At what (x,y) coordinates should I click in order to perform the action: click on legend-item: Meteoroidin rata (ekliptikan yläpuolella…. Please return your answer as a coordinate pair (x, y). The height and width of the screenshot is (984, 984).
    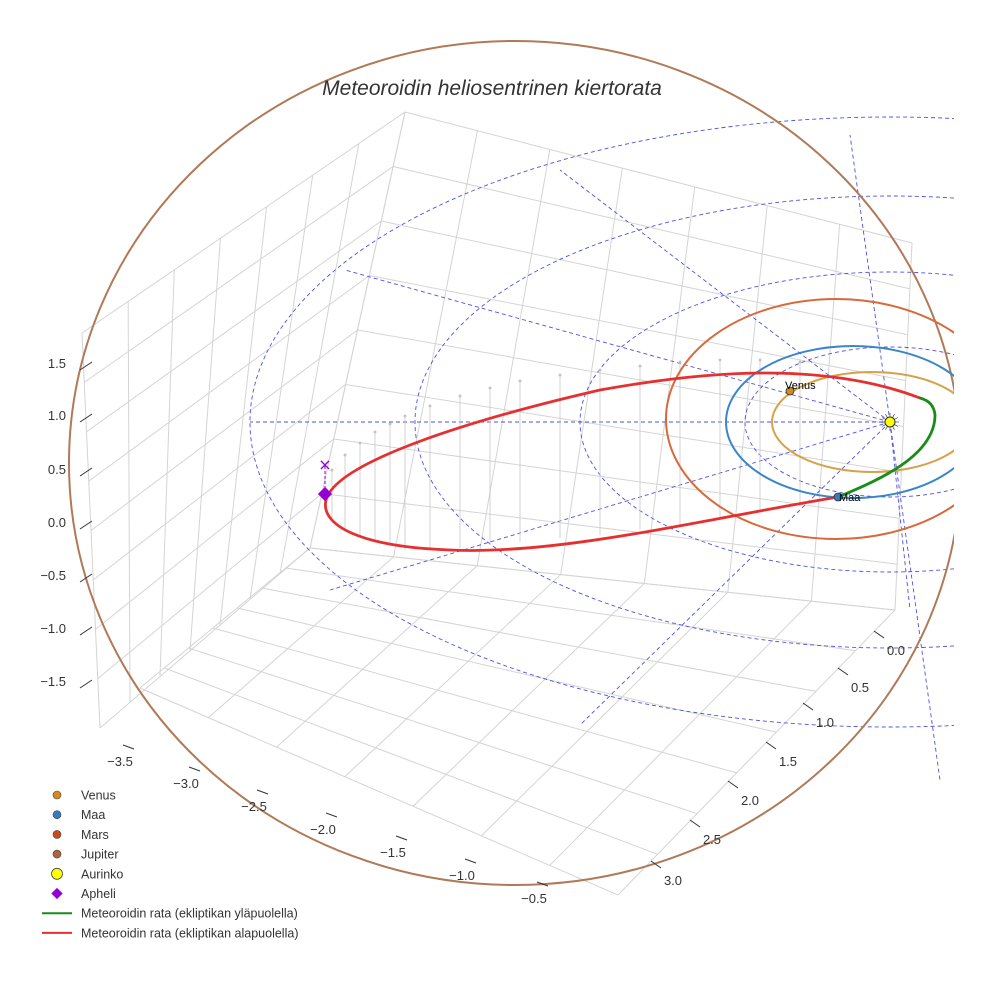
    Looking at the image, I should click on (170, 914).